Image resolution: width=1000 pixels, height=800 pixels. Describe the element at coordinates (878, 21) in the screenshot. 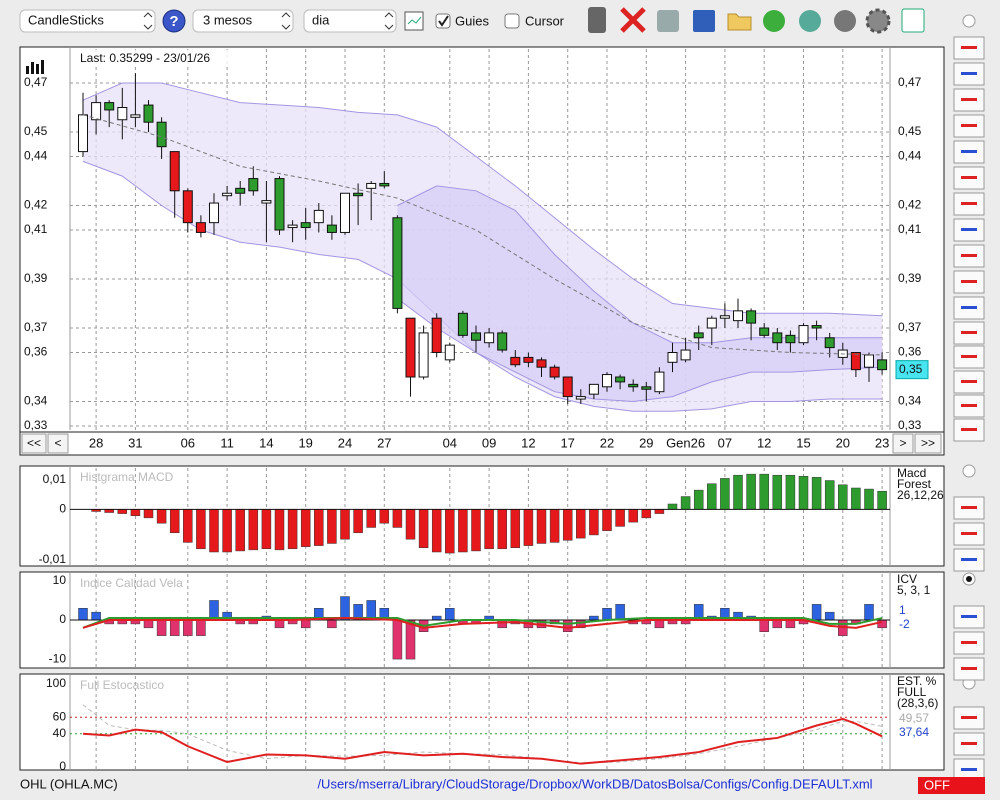

I see `settings-icon` at that location.